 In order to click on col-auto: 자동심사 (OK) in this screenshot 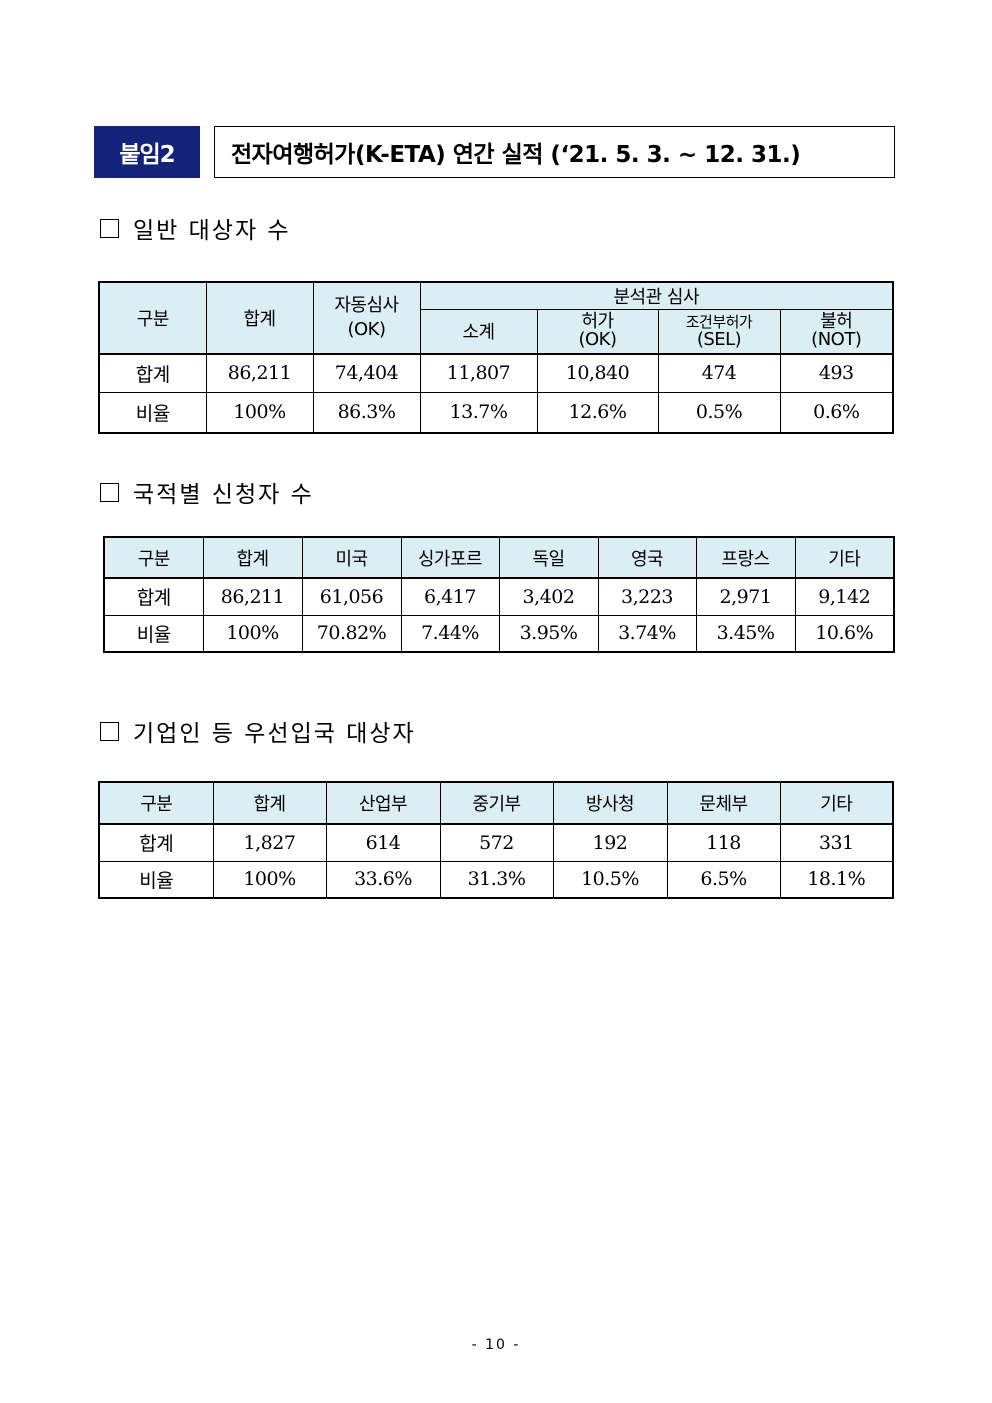, I will do `click(366, 318)`.